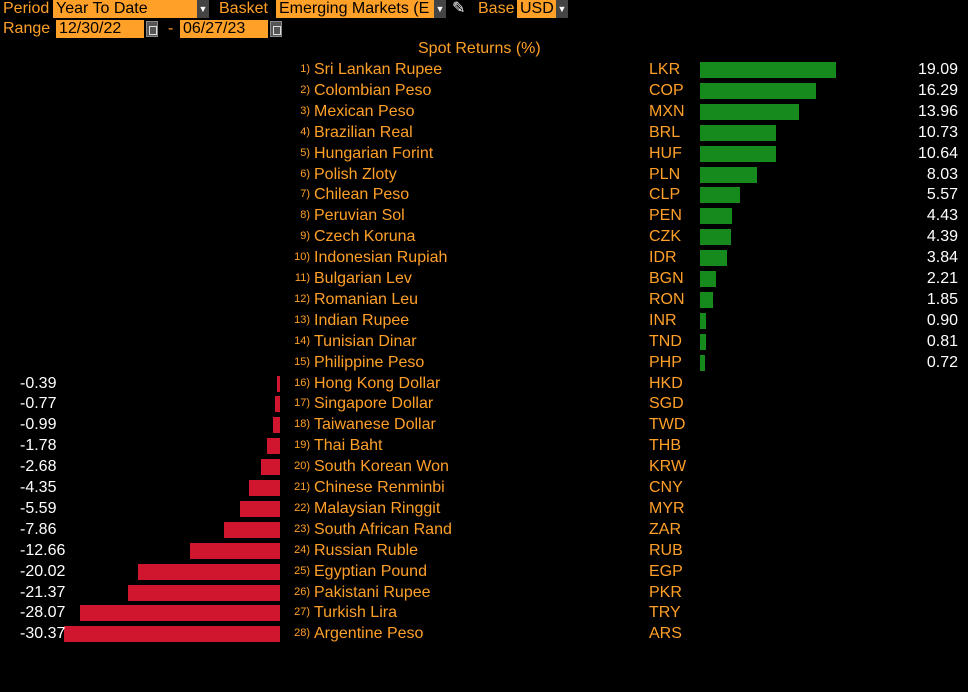  Describe the element at coordinates (484, 572) in the screenshot. I see `table-row: 25) Egyptian Pound EGP -20.02` at that location.